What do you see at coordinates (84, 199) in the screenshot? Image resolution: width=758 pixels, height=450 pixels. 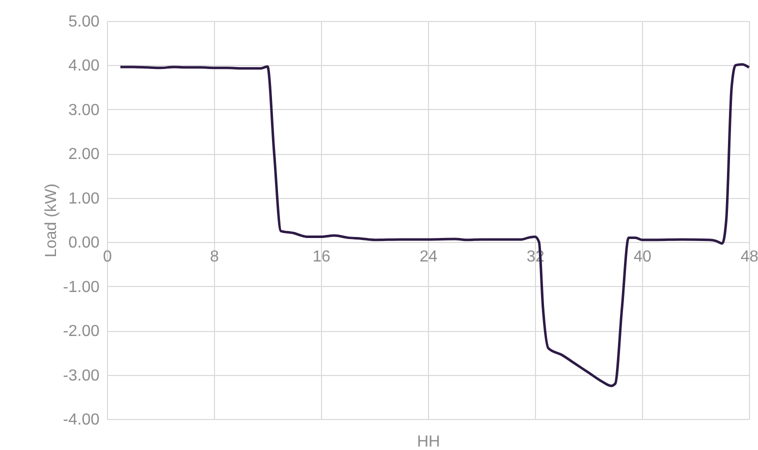 I see `y-tick-label: 1.00` at bounding box center [84, 199].